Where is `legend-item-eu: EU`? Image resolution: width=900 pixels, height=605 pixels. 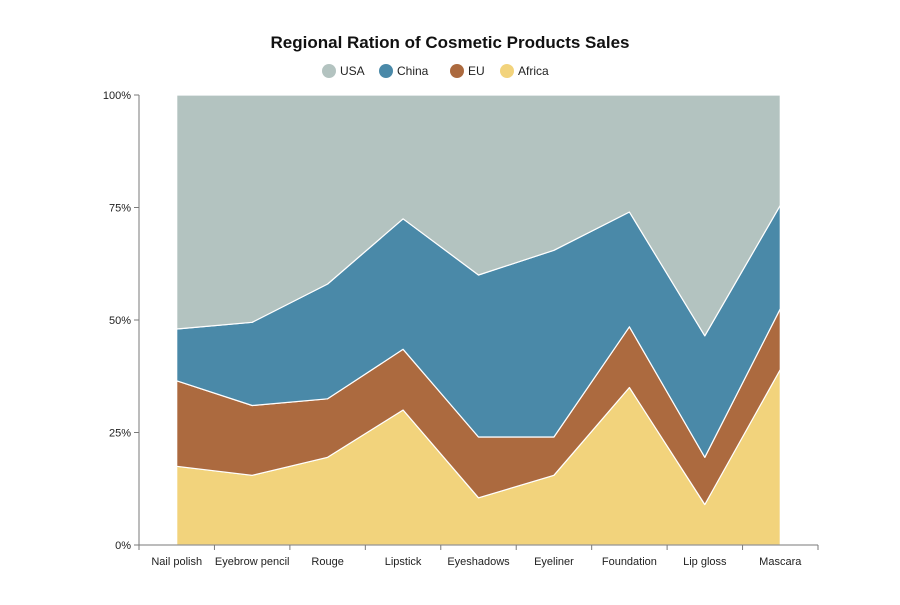 legend-item-eu: EU is located at coordinates (467, 71).